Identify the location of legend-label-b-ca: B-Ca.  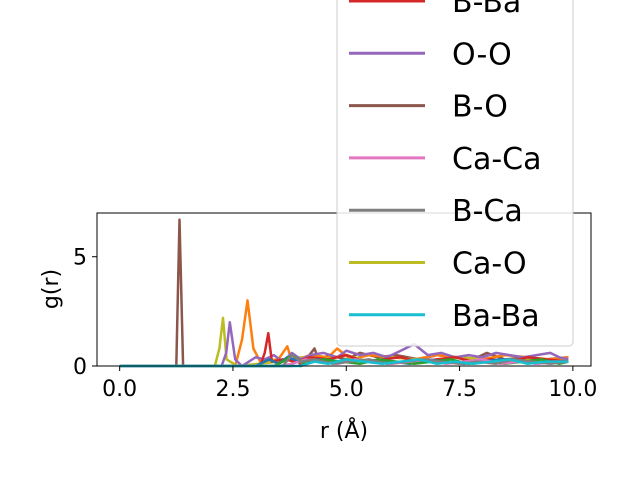
(487, 211).